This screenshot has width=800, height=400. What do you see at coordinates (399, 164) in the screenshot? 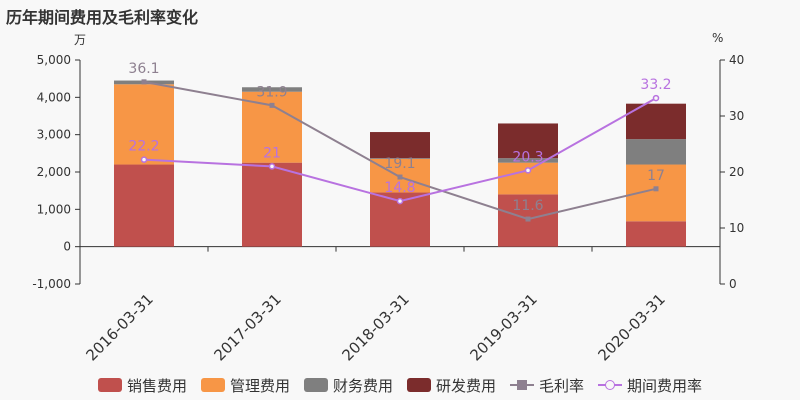
I see `data-label-gross: 19.1` at bounding box center [399, 164].